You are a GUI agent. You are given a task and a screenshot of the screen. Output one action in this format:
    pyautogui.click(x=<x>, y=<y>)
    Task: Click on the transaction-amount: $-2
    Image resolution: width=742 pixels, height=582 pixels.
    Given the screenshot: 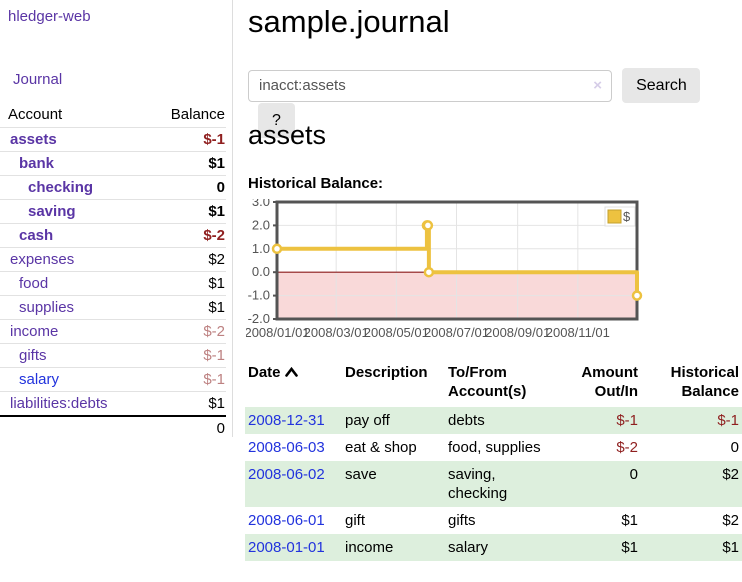 What is the action you would take?
    pyautogui.click(x=627, y=447)
    